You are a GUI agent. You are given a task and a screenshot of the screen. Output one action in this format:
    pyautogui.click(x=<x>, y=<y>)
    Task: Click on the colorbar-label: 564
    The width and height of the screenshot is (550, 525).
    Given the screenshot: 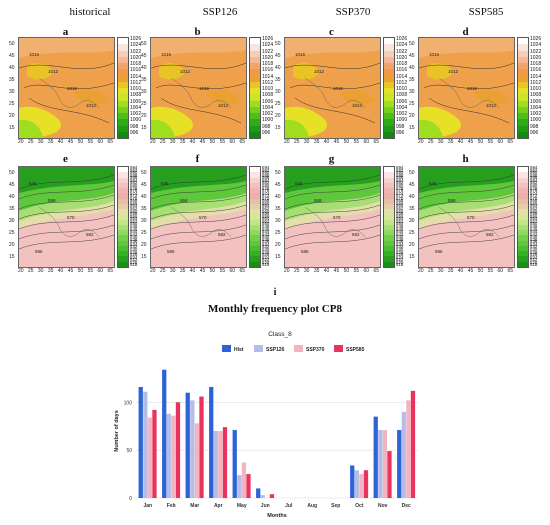 What is the action you would take?
    pyautogui.click(x=266, y=206)
    